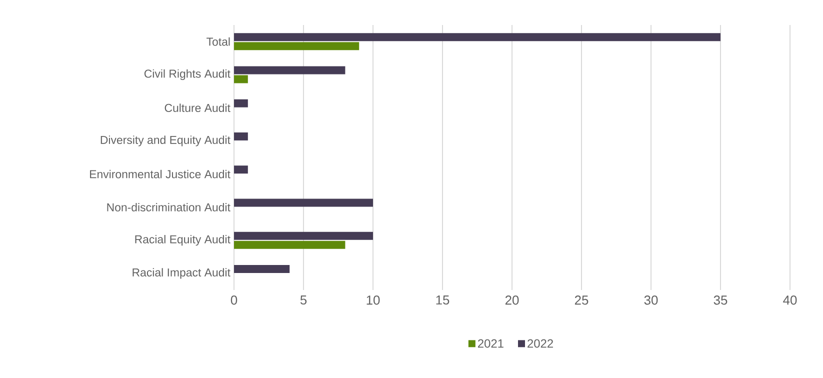  I want to click on legend-label: 2022, so click(540, 343).